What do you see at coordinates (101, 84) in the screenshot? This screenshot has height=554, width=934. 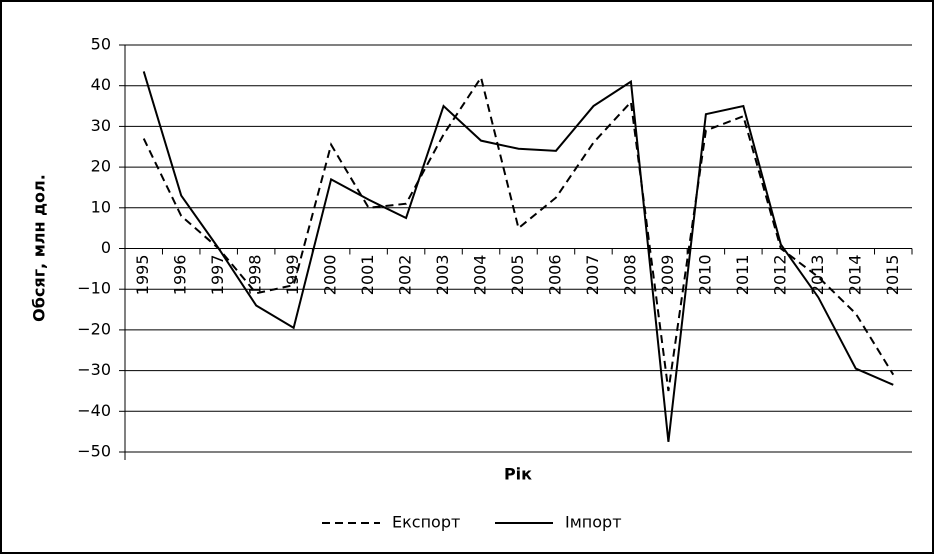 I see `y-tick-label: 40` at bounding box center [101, 84].